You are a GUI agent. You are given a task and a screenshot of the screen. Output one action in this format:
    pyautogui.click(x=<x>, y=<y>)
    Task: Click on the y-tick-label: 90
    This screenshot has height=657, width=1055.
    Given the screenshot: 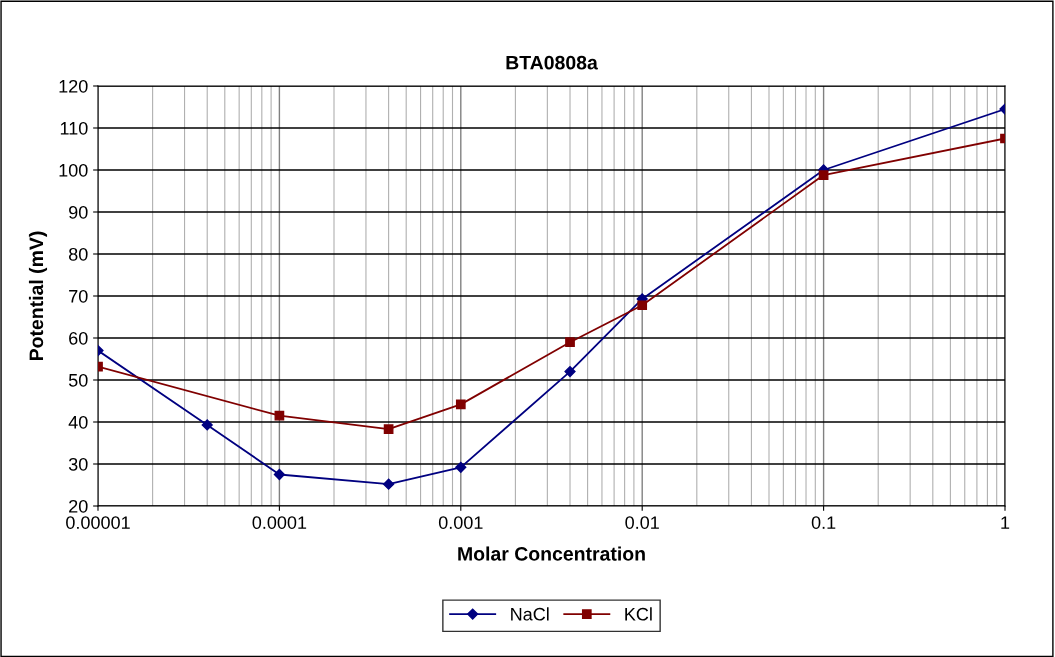 What is the action you would take?
    pyautogui.click(x=78, y=212)
    